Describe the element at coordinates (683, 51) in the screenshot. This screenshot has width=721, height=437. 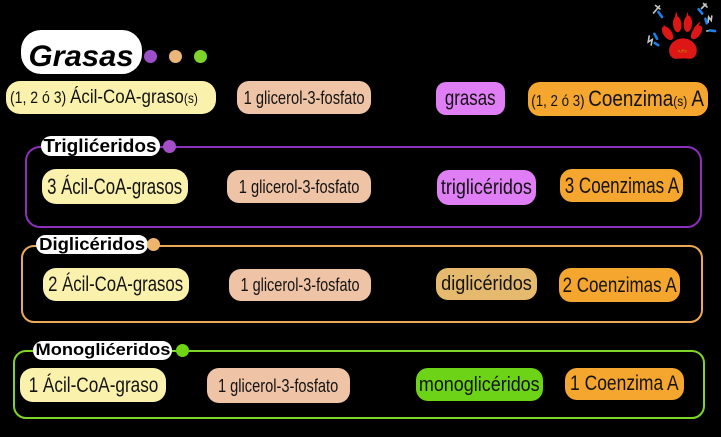
I see `svg-text: ruRz` at that location.